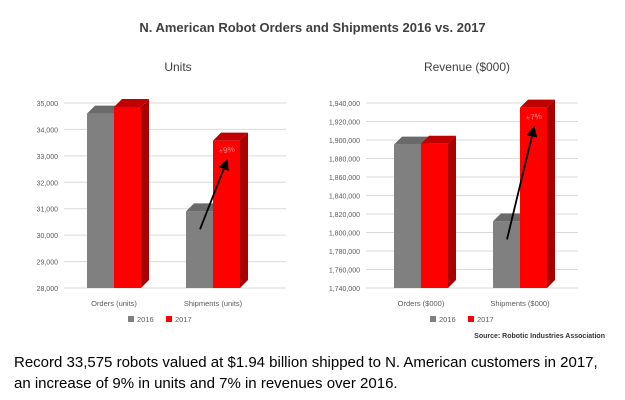 This screenshot has height=400, width=625. I want to click on units-bar-2017-1-top, so click(230, 136).